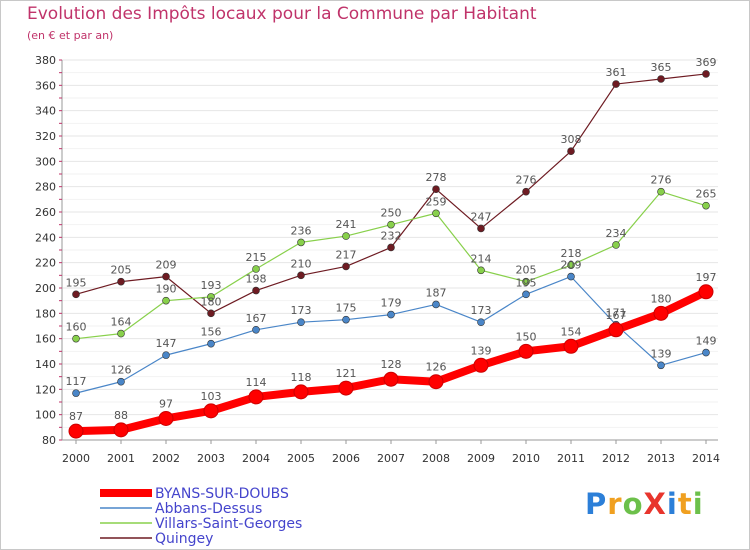 The width and height of the screenshot is (750, 550). Describe the element at coordinates (70, 35) in the screenshot. I see `chart-subtitle: (en € et par an)` at that location.